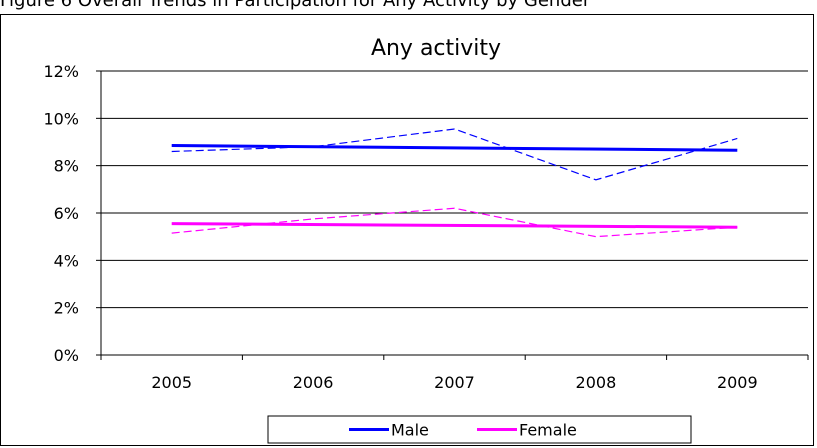  Describe the element at coordinates (66, 166) in the screenshot. I see `y-tick-label-4: 8%` at that location.